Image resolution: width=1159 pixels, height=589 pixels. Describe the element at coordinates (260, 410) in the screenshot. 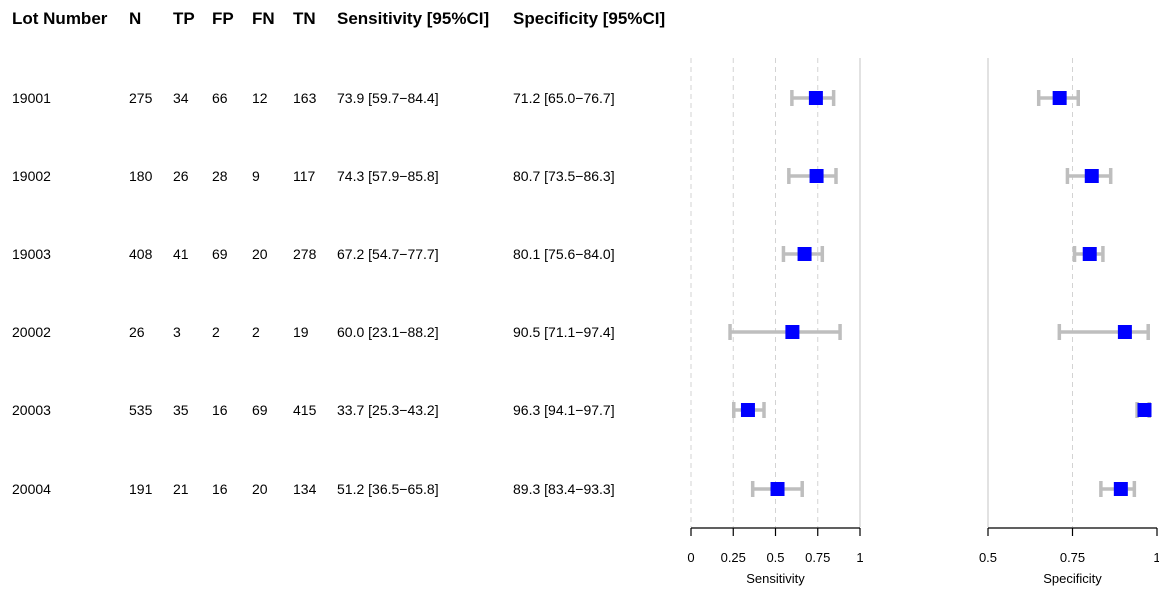

I see `cell-fn: 69` at that location.